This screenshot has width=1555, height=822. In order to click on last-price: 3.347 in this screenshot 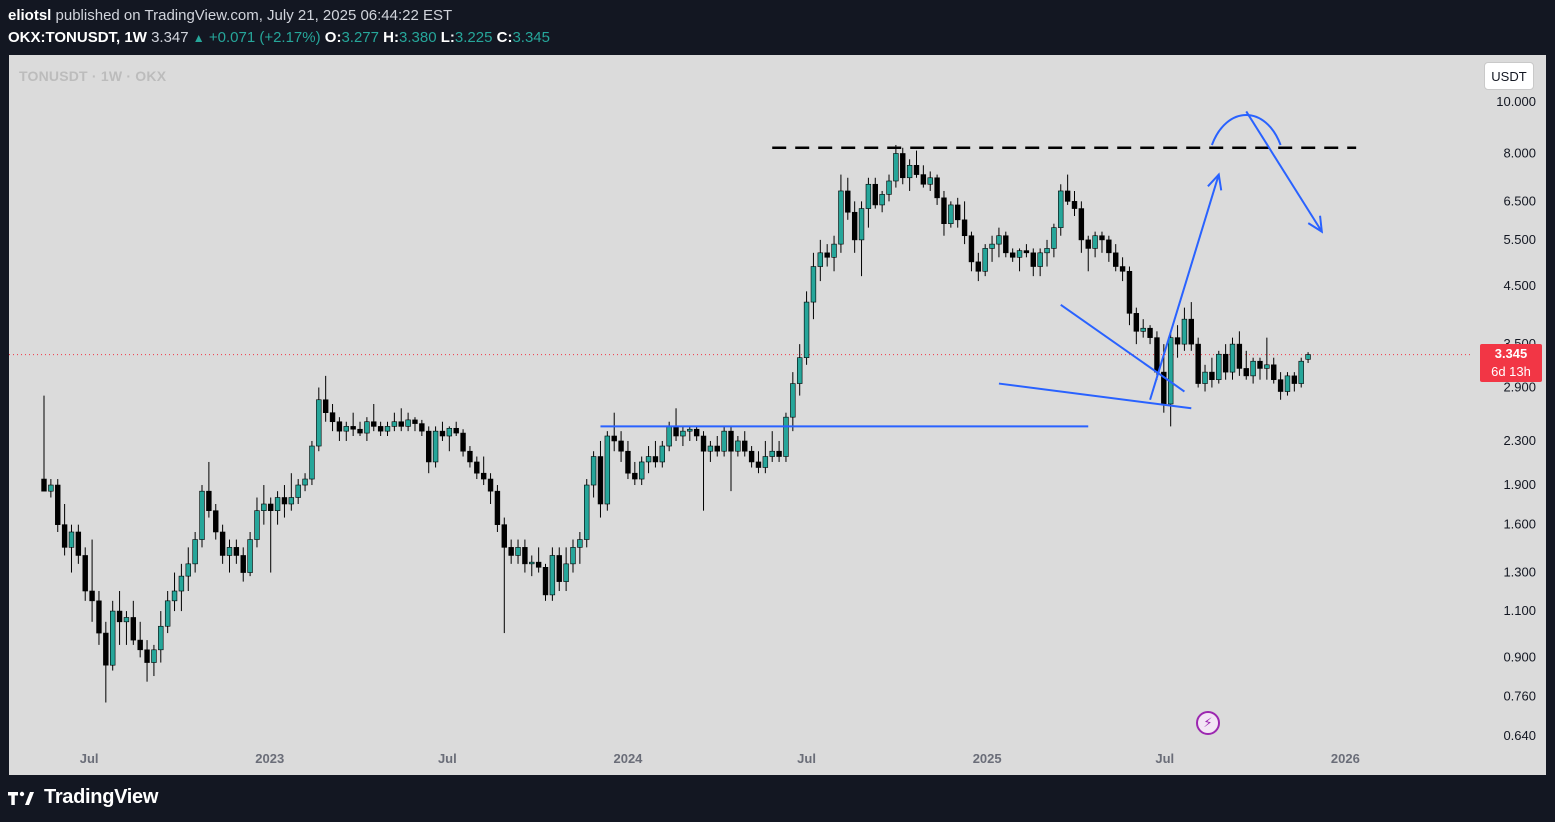, I will do `click(170, 37)`.